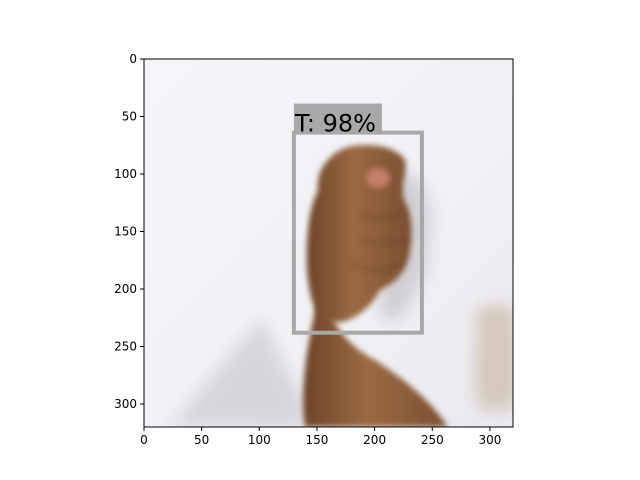  Describe the element at coordinates (375, 358) in the screenshot. I see `forearm` at that location.